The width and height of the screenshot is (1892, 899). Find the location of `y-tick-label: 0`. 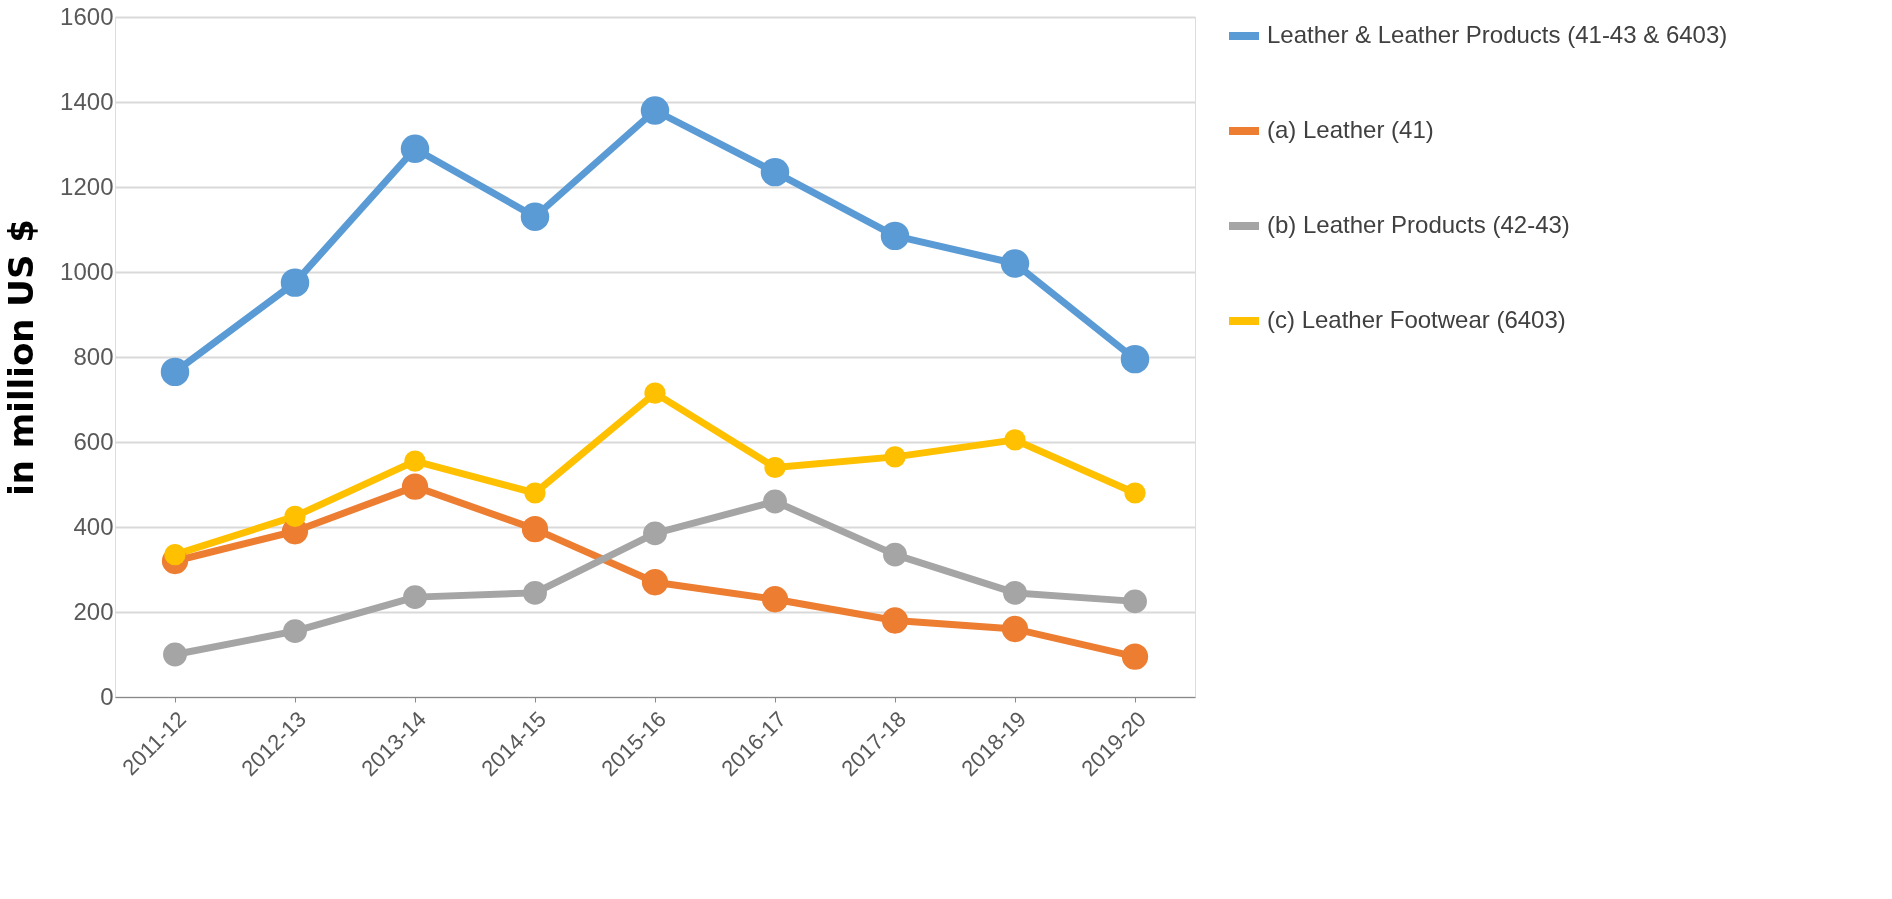

y-tick-label: 0 is located at coordinates (107, 696).